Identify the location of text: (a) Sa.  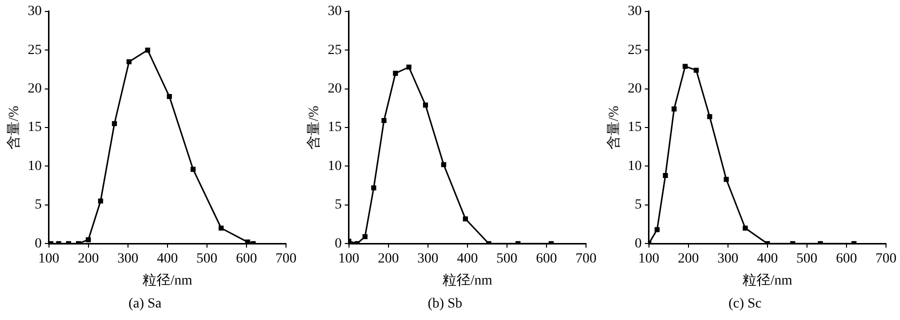
(145, 304).